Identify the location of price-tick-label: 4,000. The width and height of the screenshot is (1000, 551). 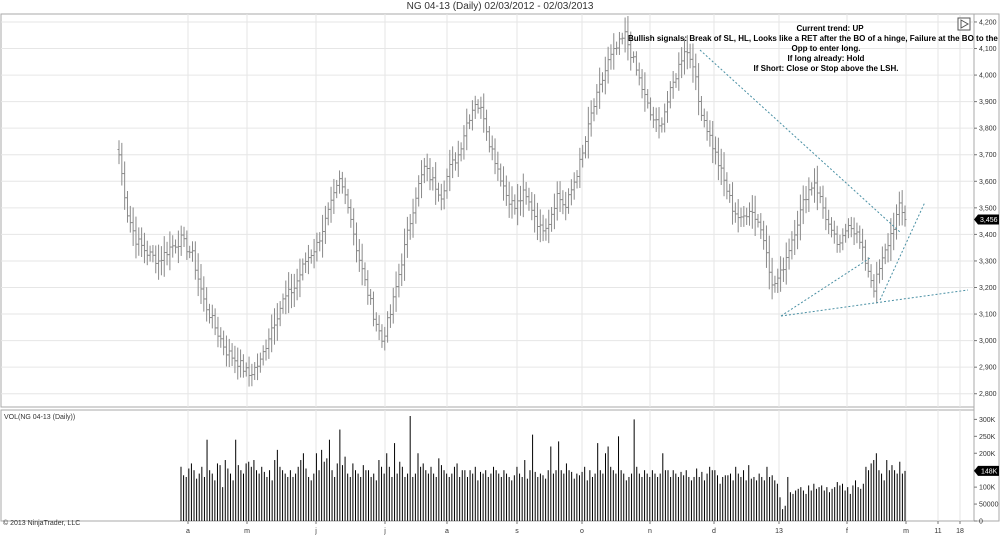
(988, 76).